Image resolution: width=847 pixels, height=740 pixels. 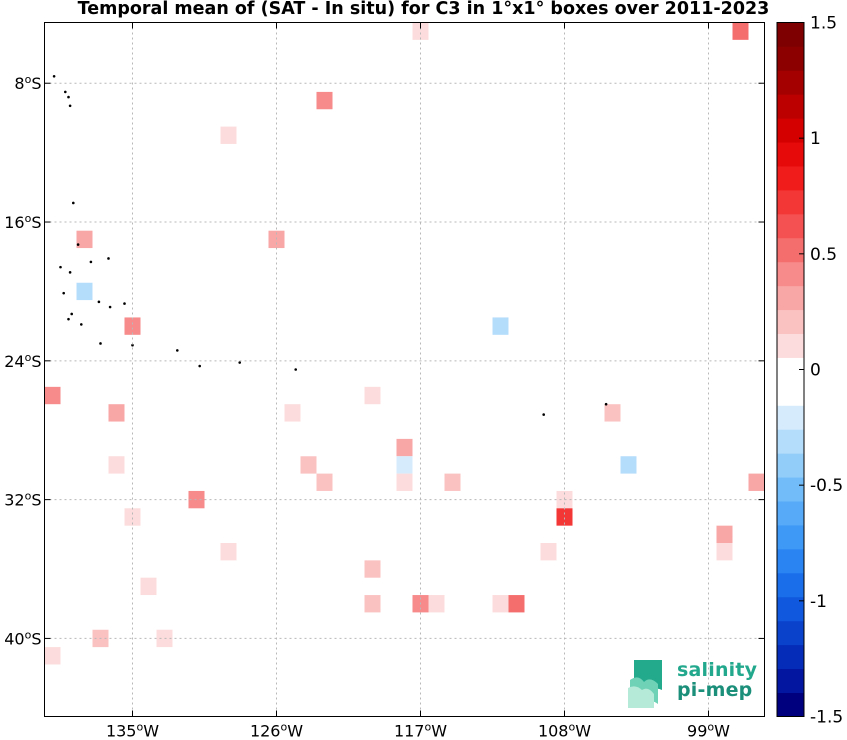 I want to click on colorbar-tick-label: 1.5, so click(x=823, y=24).